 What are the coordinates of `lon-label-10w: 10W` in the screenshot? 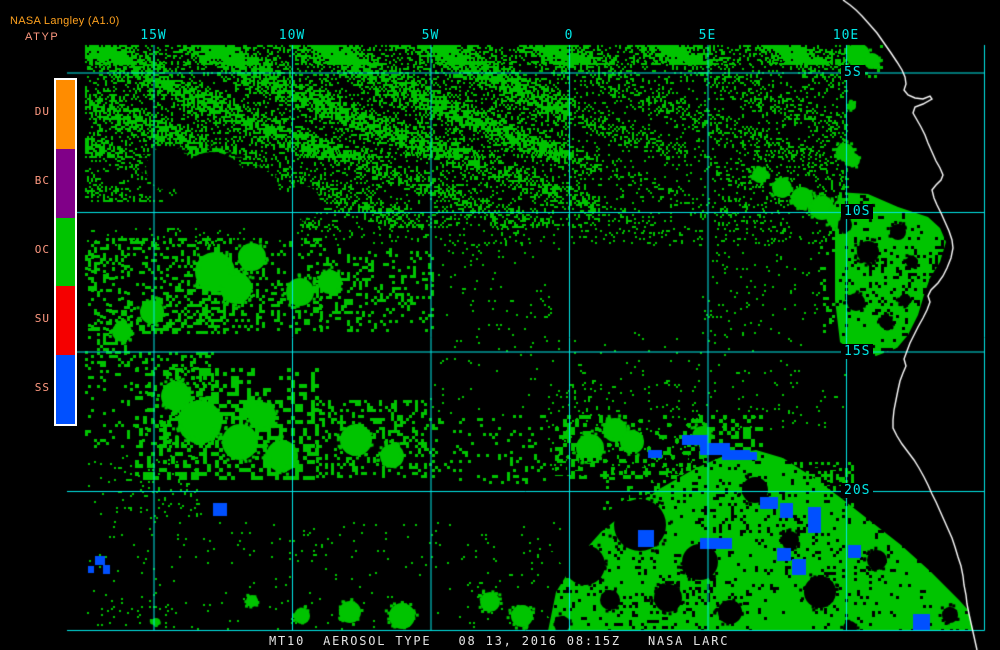 It's located at (292, 35).